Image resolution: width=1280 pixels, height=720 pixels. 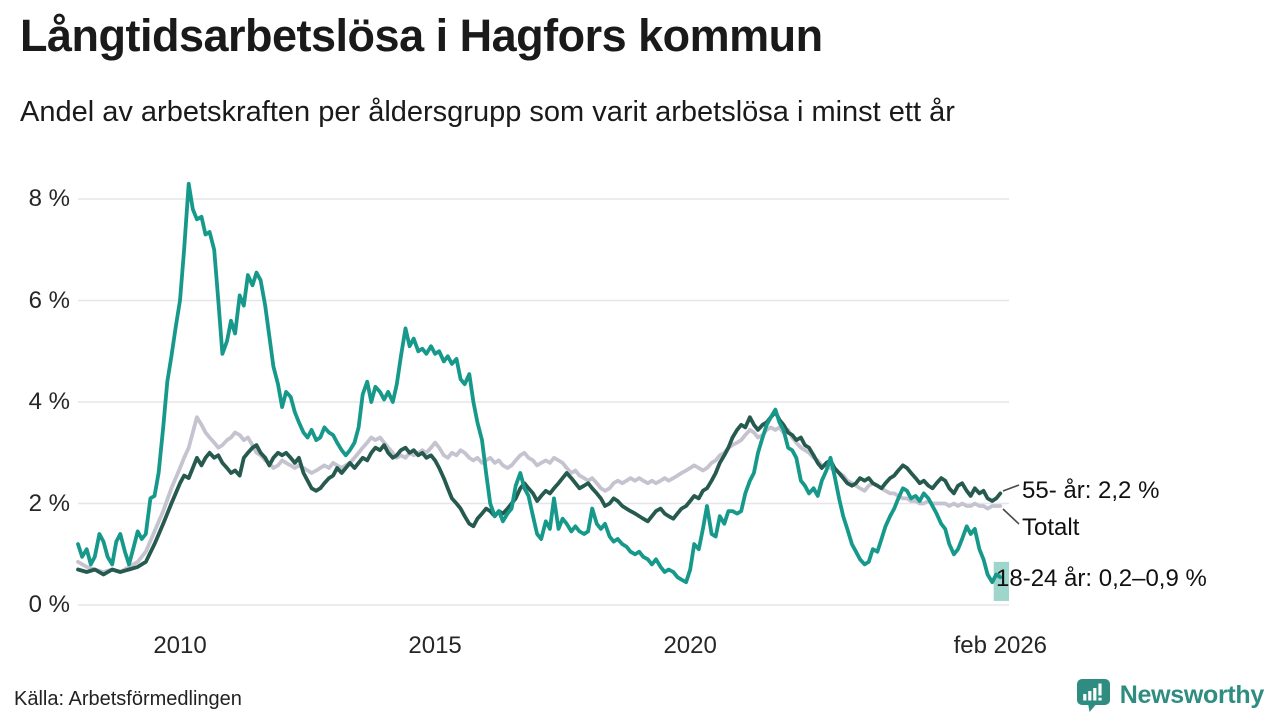 I want to click on newsworthy-wordmark: Newsworthy, so click(x=1192, y=694).